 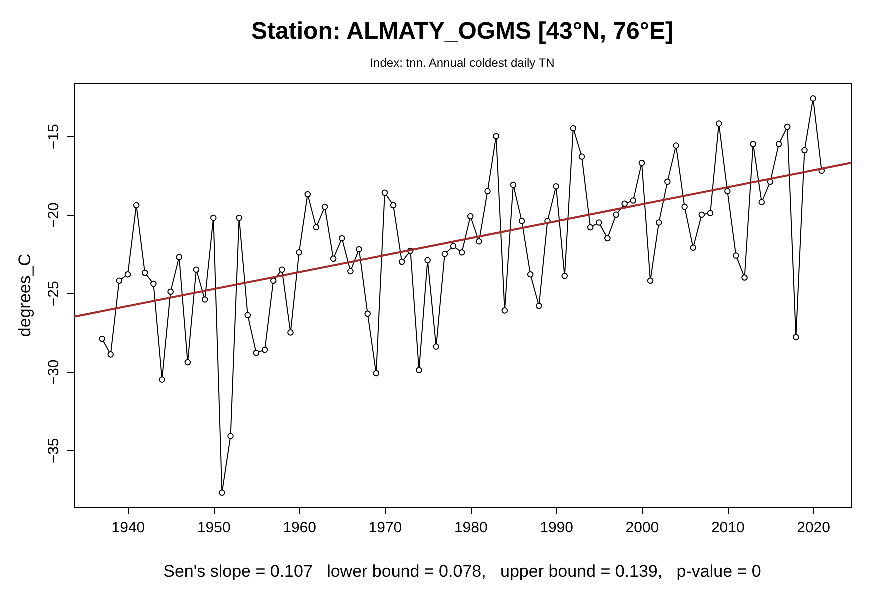 What do you see at coordinates (54, 294) in the screenshot?
I see `y-tick-label: −25` at bounding box center [54, 294].